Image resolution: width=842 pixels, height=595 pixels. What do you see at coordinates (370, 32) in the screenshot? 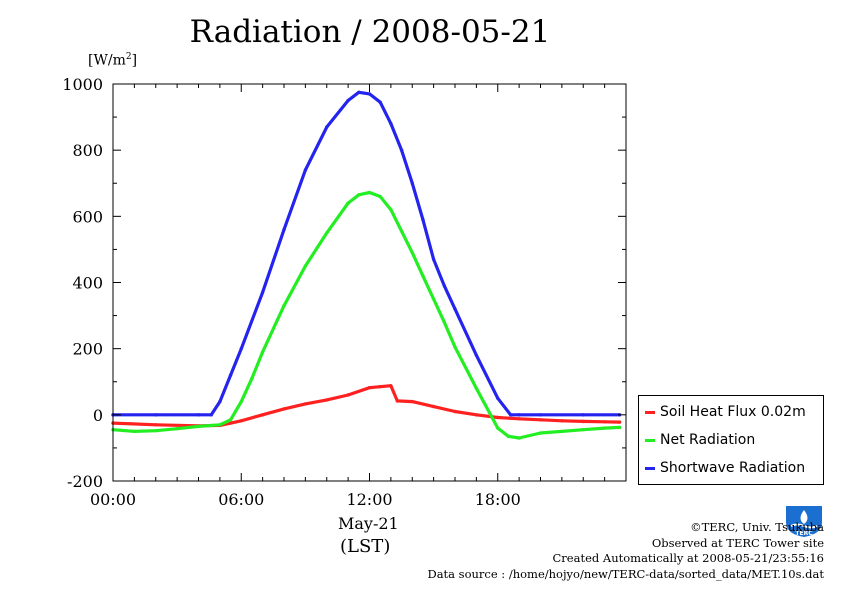
I see `chart-title: Radiation / 2008-05-21` at bounding box center [370, 32].